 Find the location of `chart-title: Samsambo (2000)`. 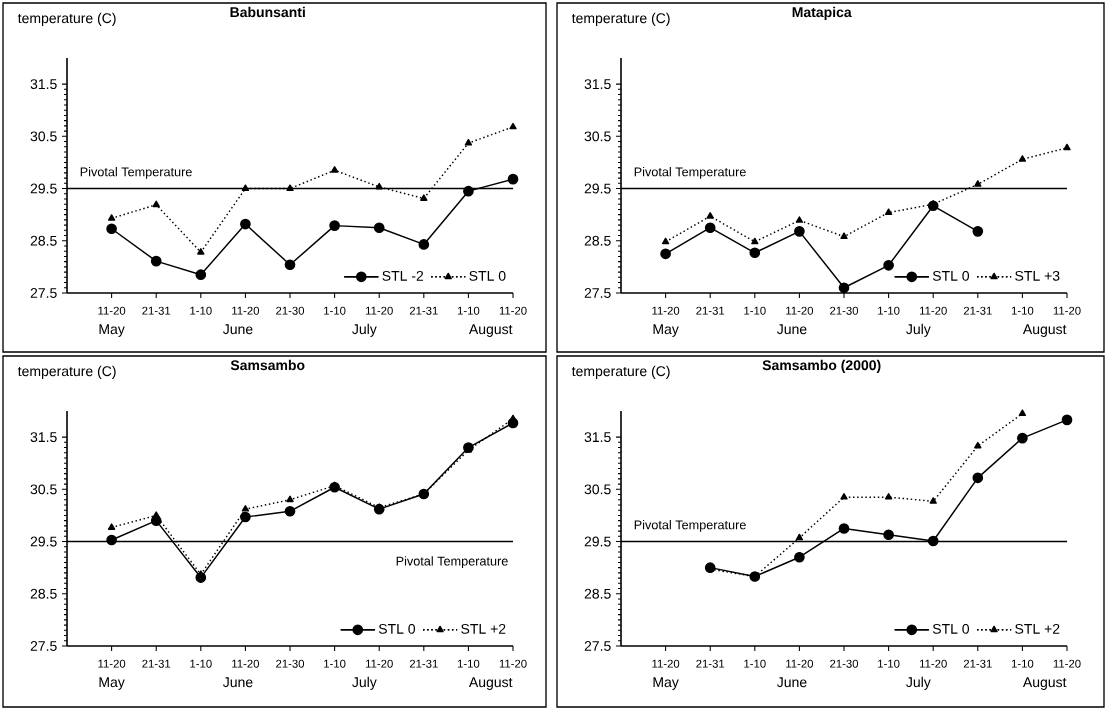

chart-title: Samsambo (2000) is located at coordinates (821, 366).